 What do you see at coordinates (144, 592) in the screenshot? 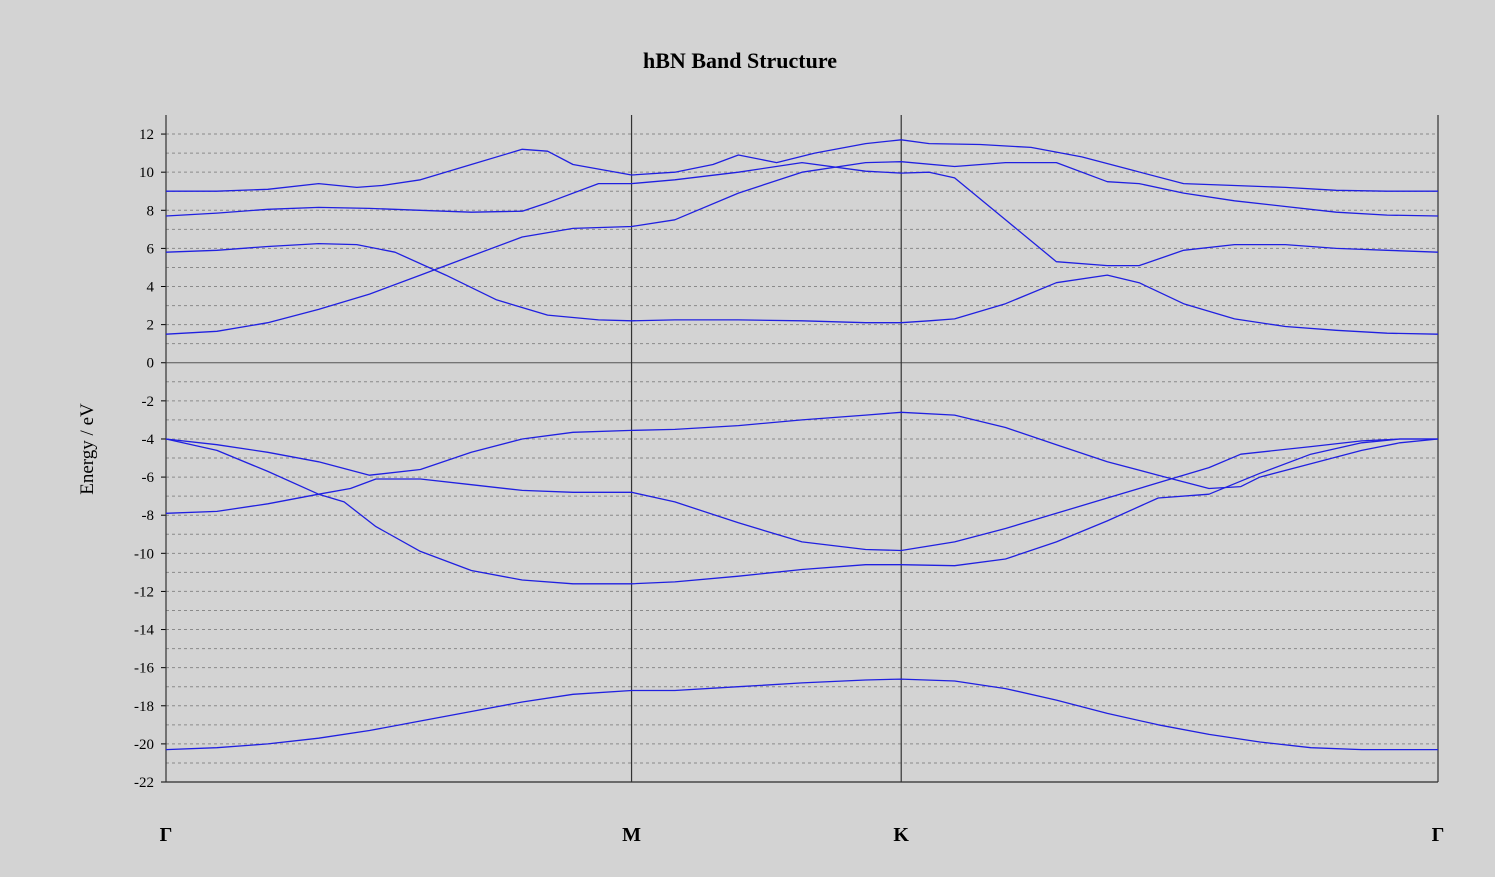
I see `y-tick-label: -12` at bounding box center [144, 592].